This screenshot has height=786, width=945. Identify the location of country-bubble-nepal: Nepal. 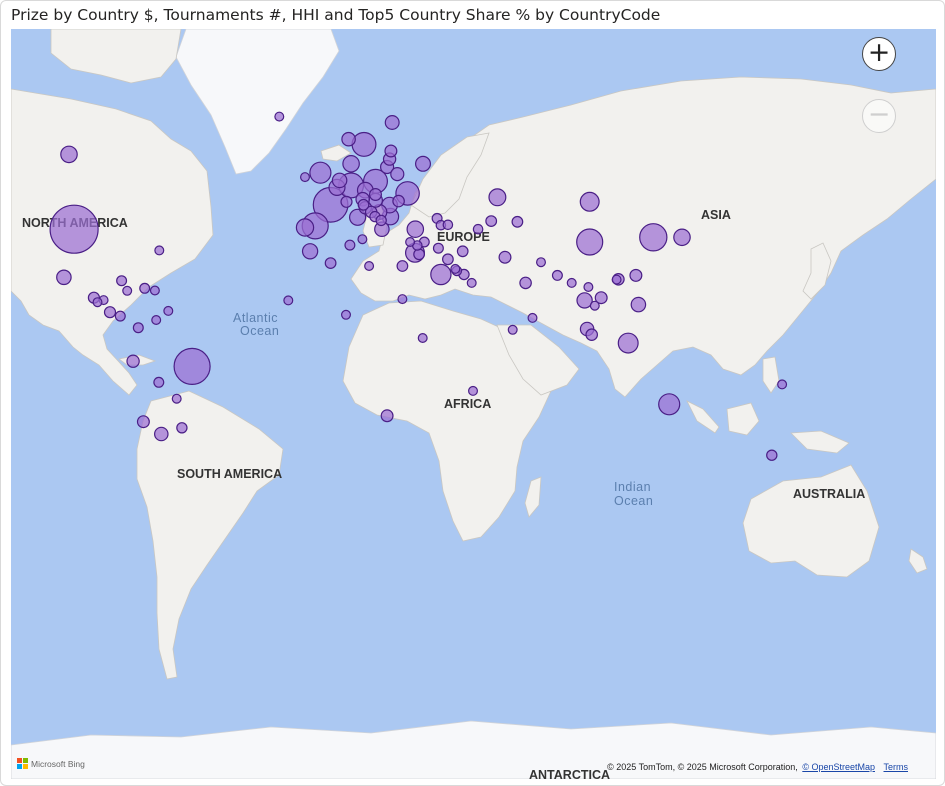
(540, 262).